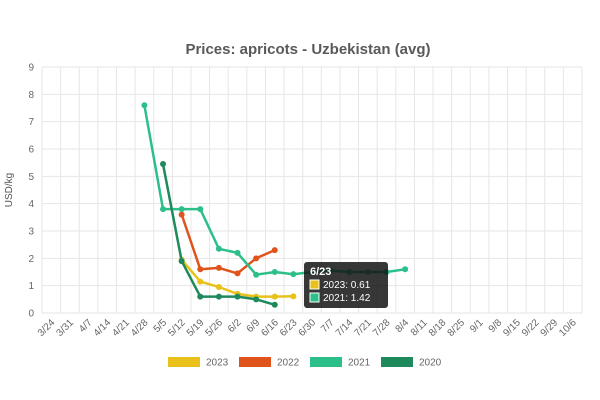 This screenshot has width=600, height=400. I want to click on x-tick-label: 7/14, so click(345, 328).